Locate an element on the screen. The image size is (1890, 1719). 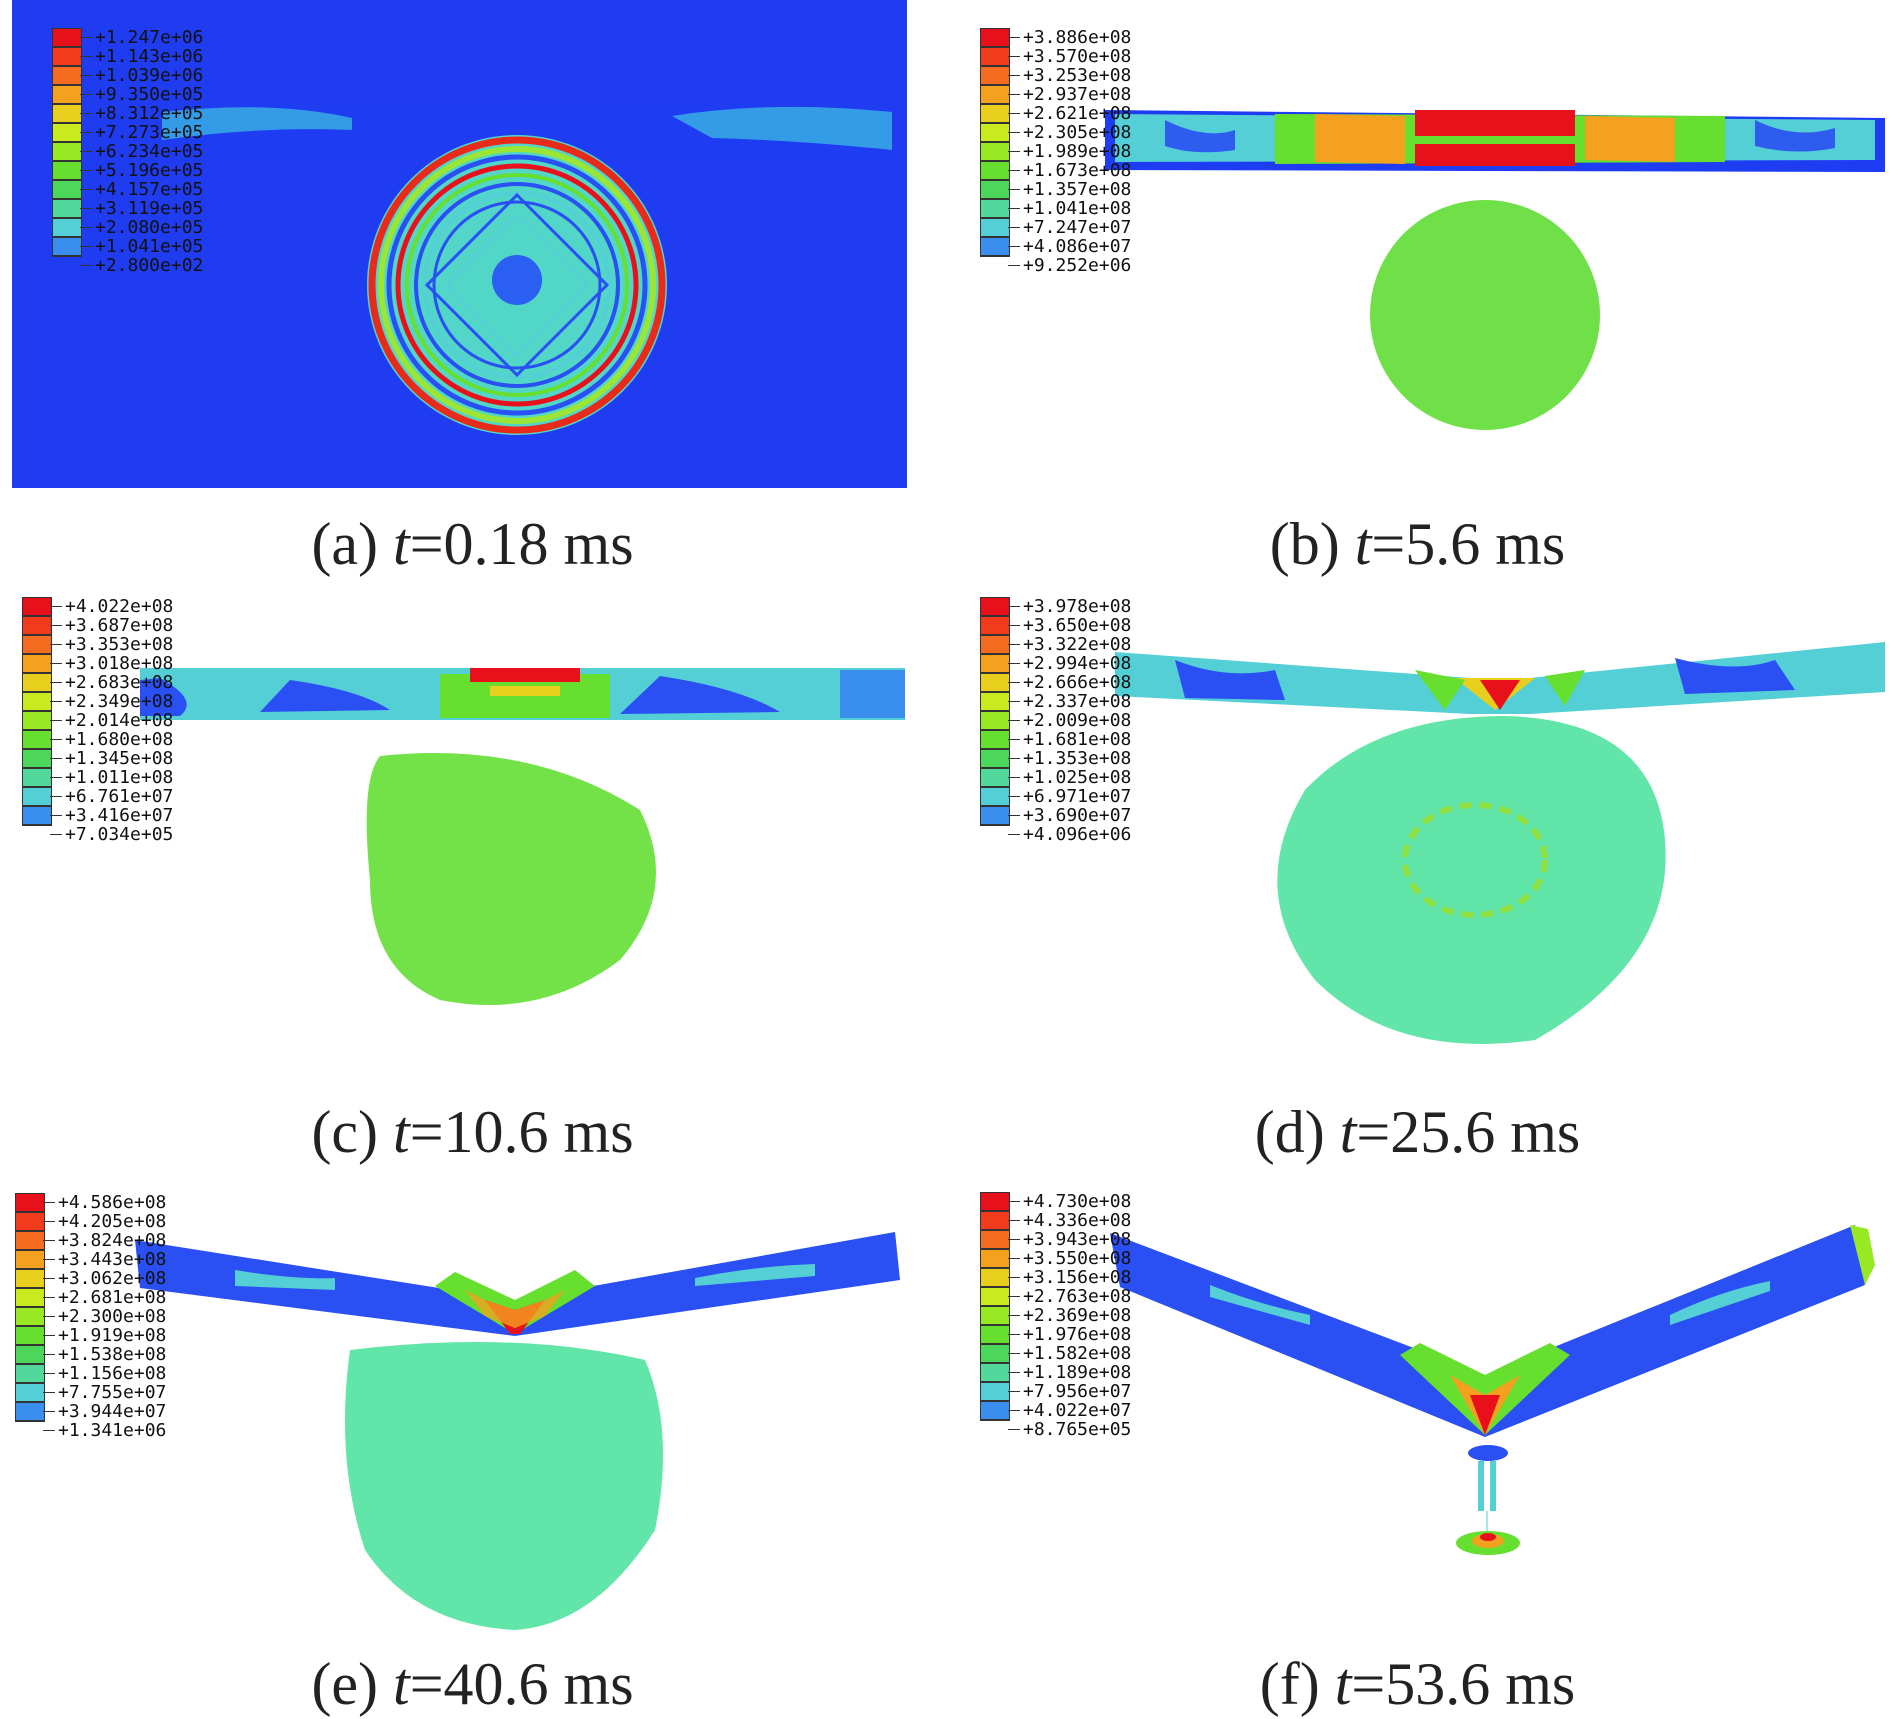
legend-value-label: +1.919e+08 is located at coordinates (112, 1335).